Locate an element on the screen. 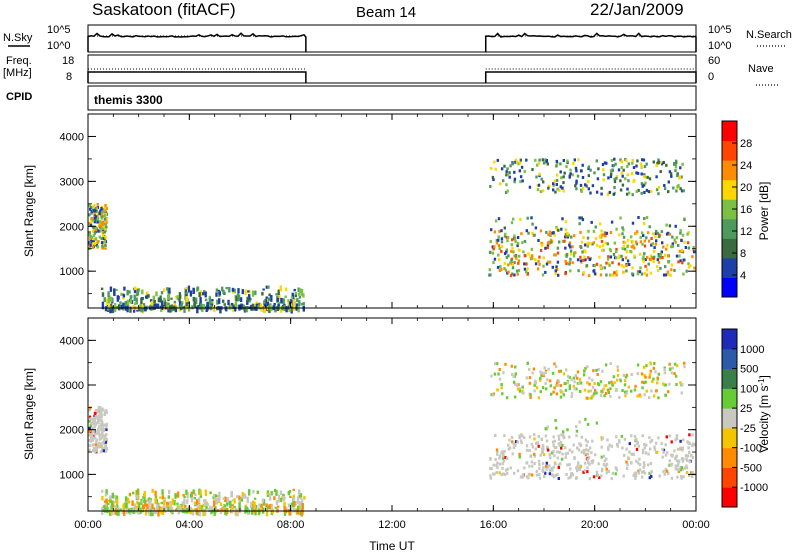 This screenshot has height=554, width=800. y-tick-label: 1000 is located at coordinates (72, 272).